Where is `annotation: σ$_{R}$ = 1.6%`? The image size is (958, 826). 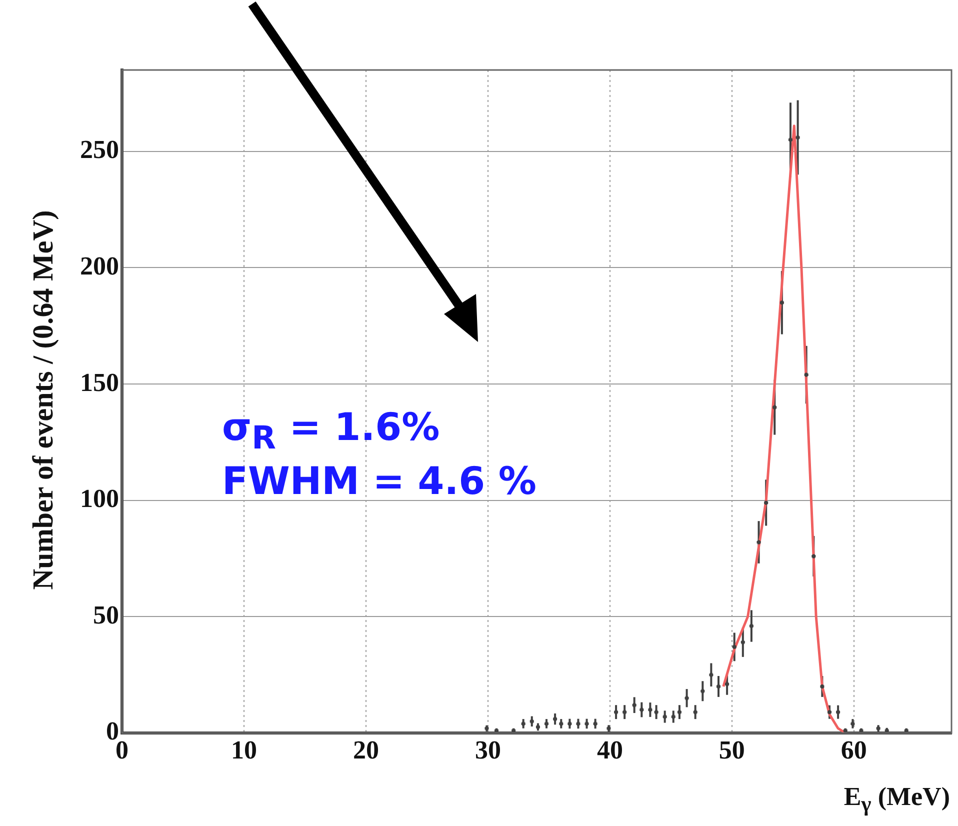 annotation: σ$_{R}$ = 1.6% is located at coordinates (331, 431).